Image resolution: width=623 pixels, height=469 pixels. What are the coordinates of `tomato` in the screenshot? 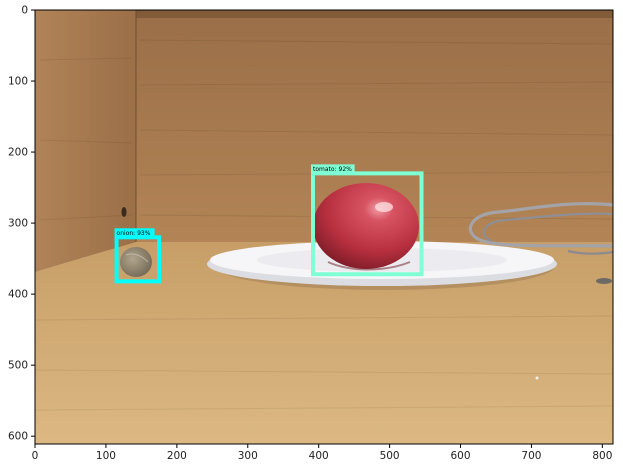 It's located at (366, 226).